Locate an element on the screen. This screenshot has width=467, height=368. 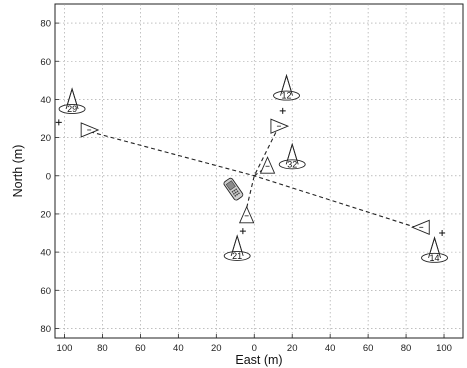
cone-marker: 29 is located at coordinates (72, 100).